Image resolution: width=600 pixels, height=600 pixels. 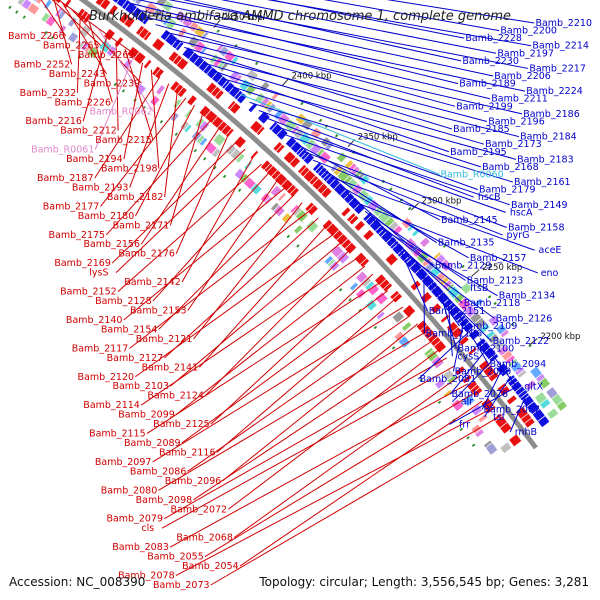 I want to click on gene-label: hscB, so click(x=489, y=197).